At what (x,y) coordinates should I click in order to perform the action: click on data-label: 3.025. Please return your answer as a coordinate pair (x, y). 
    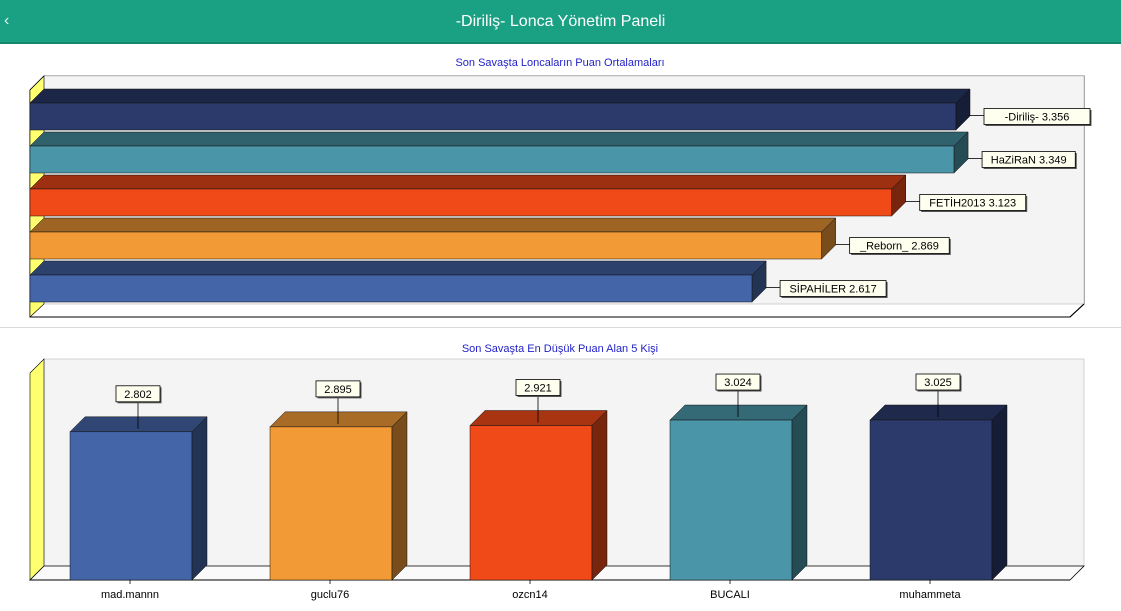
    Looking at the image, I should click on (938, 383).